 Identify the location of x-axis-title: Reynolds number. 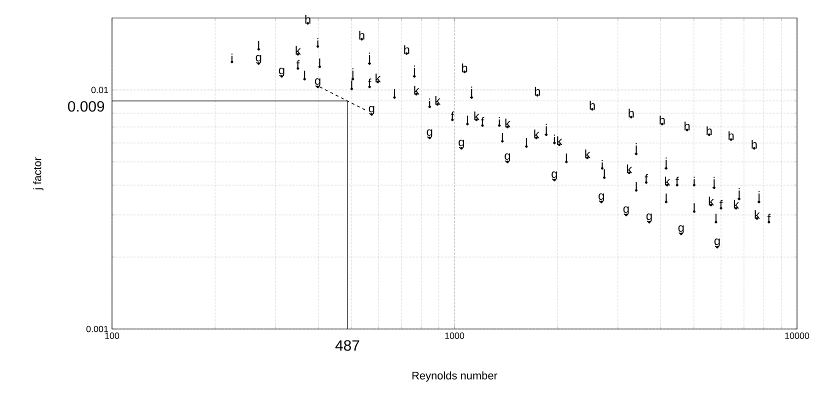
(455, 376).